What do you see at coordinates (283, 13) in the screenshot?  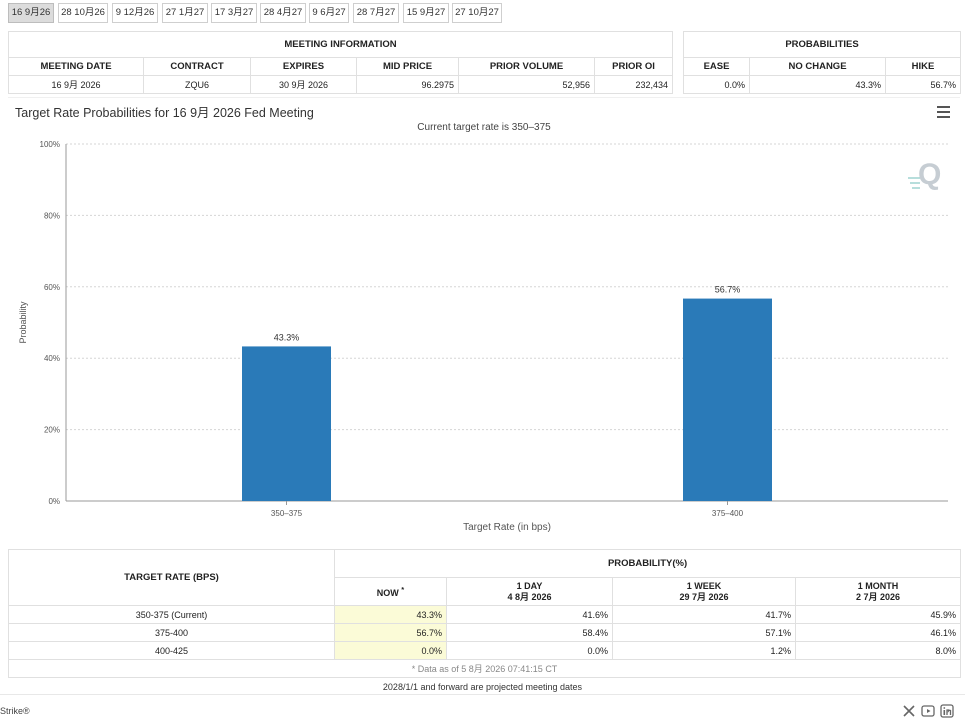 I see `tab-meeting-5: 28 4月27` at bounding box center [283, 13].